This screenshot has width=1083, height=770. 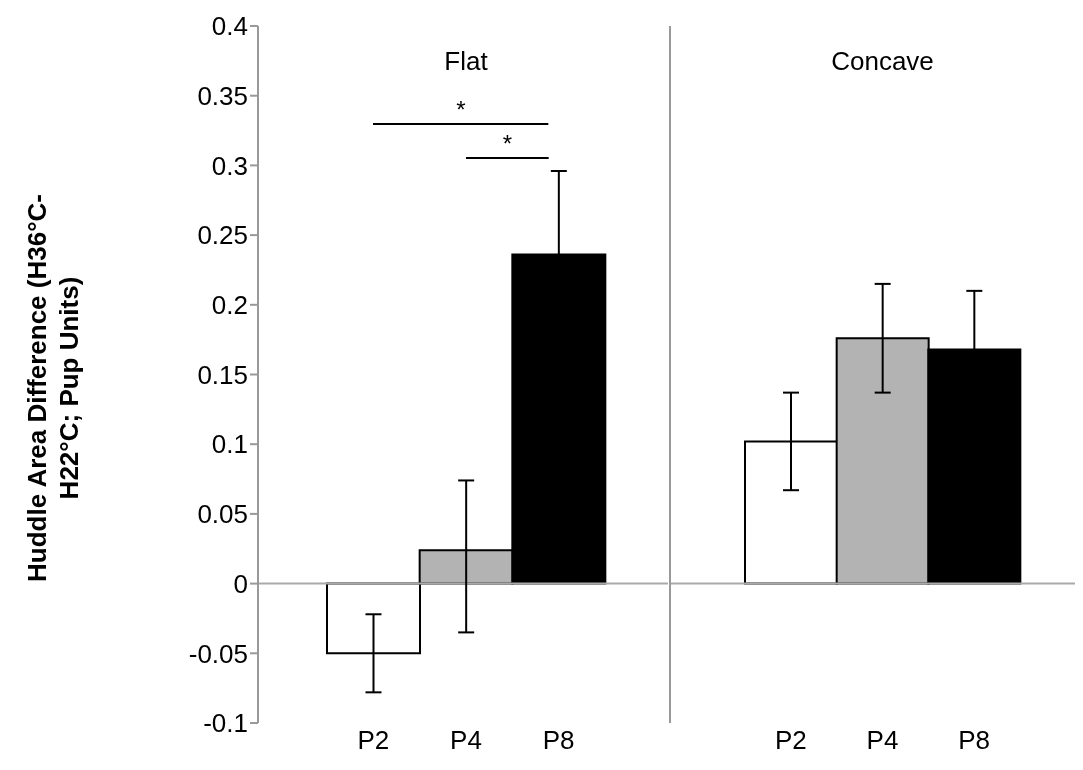 I want to click on y-axis-title: Huddle Area Difference (H36°C-H22°C; Pup Units), so click(x=53, y=388).